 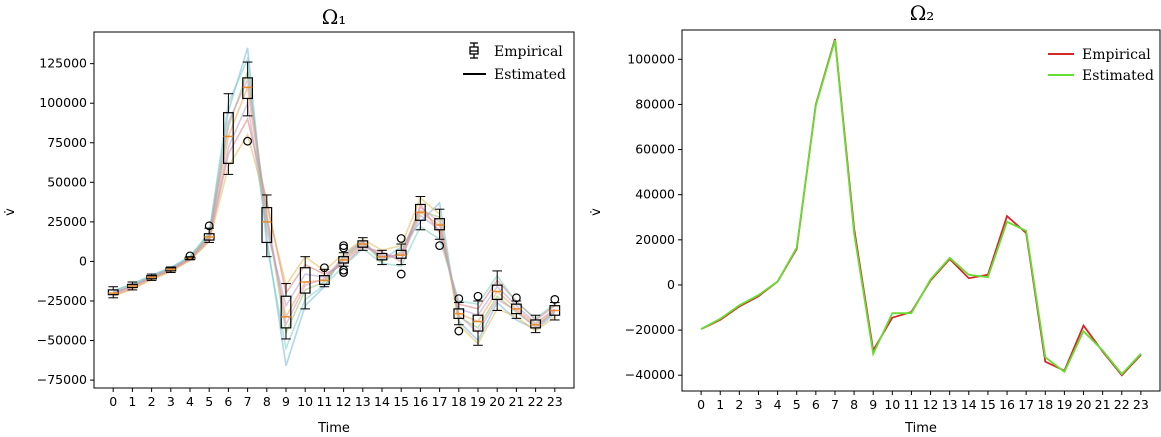 What do you see at coordinates (988, 404) in the screenshot?
I see `x-tick-label: 15` at bounding box center [988, 404].